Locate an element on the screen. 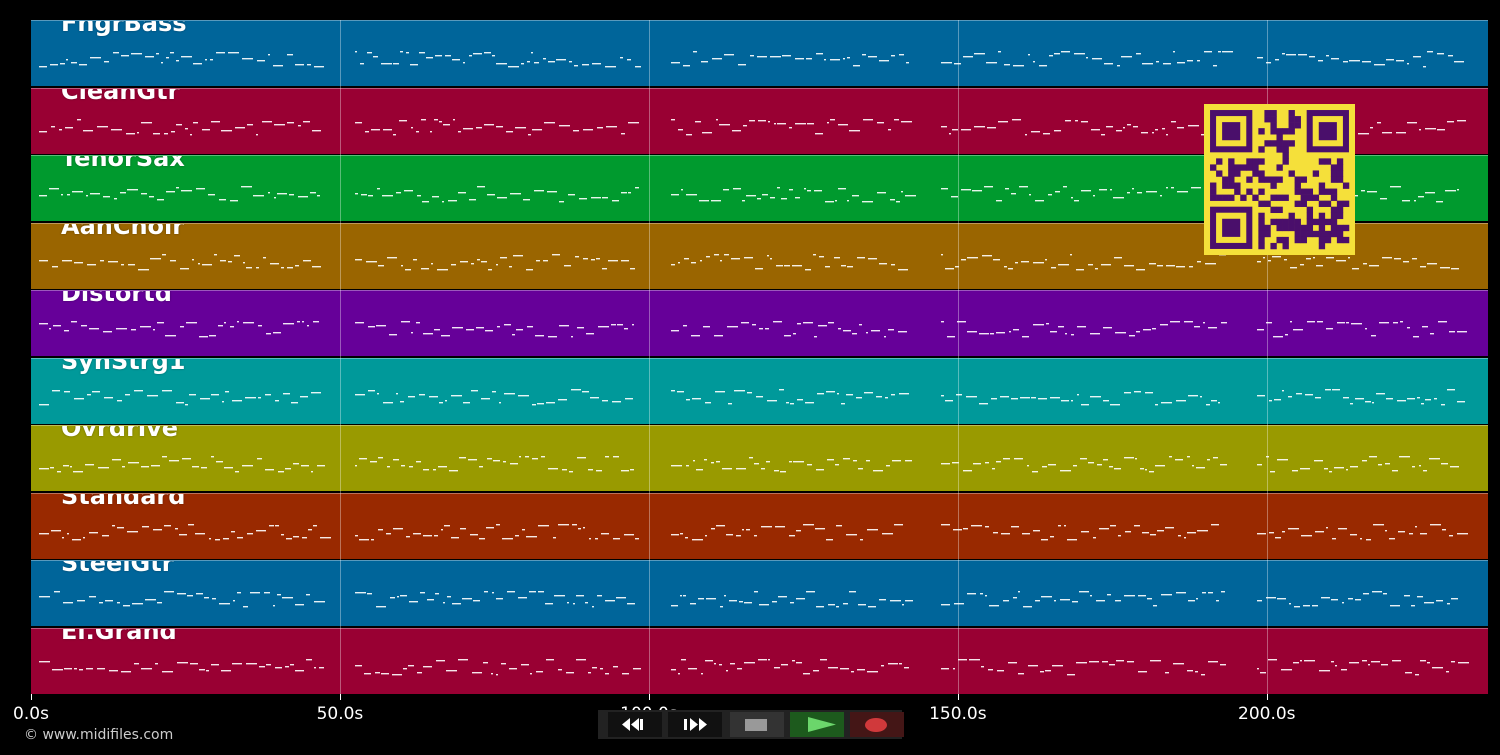 The width and height of the screenshot is (1500, 755). track-name: El.Grand is located at coordinates (119, 636).